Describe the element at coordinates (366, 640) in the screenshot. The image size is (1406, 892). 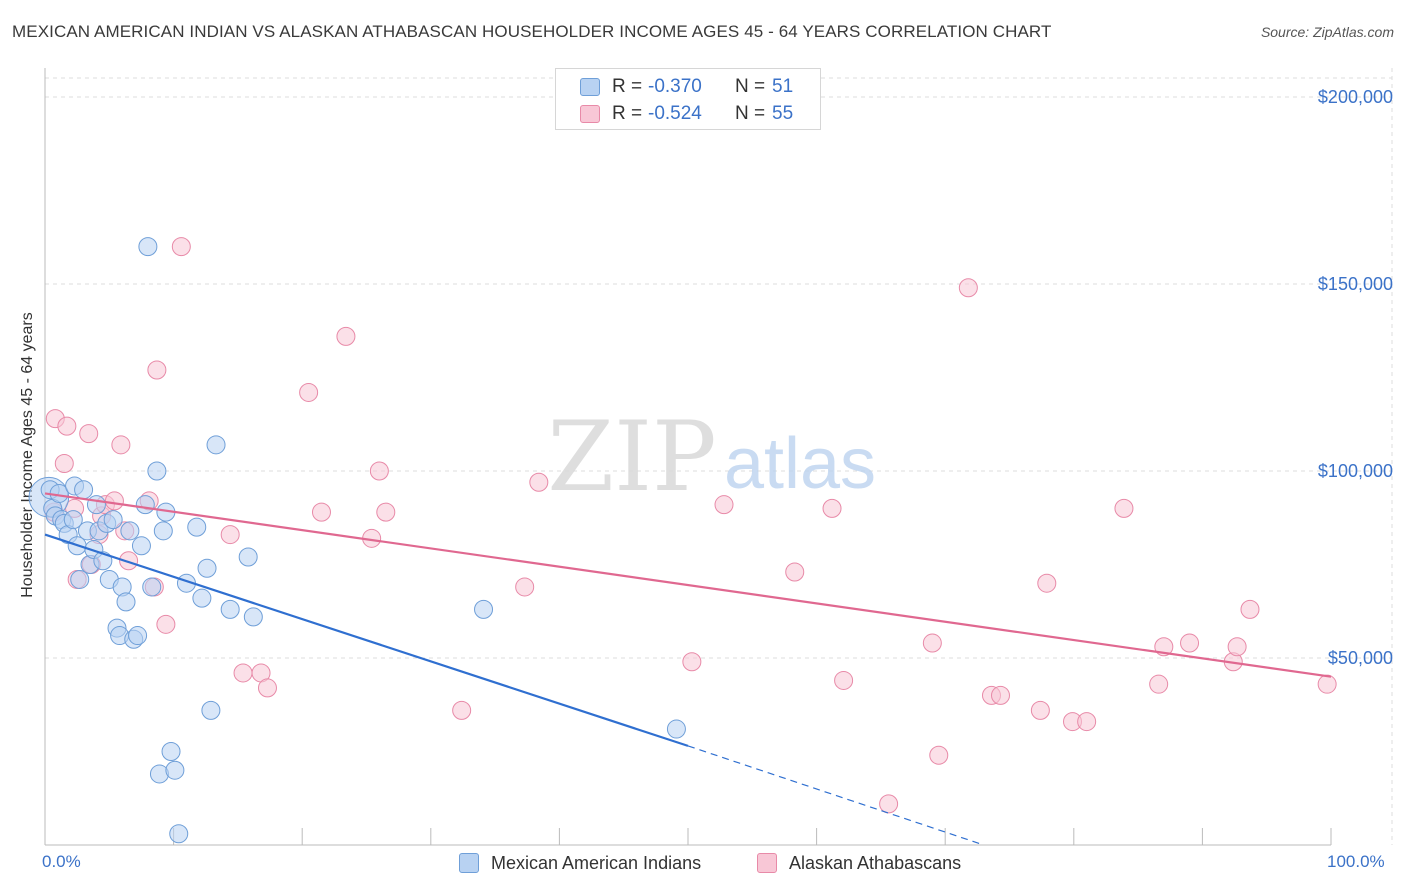
I see `trend-line-blue` at that location.